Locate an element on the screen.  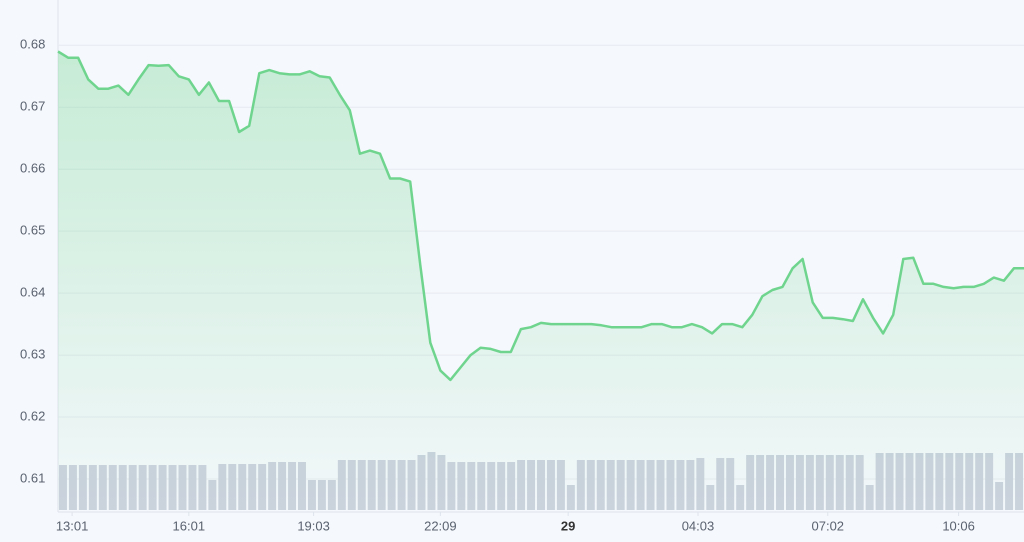
x-tick-label: 13:01 is located at coordinates (72, 525).